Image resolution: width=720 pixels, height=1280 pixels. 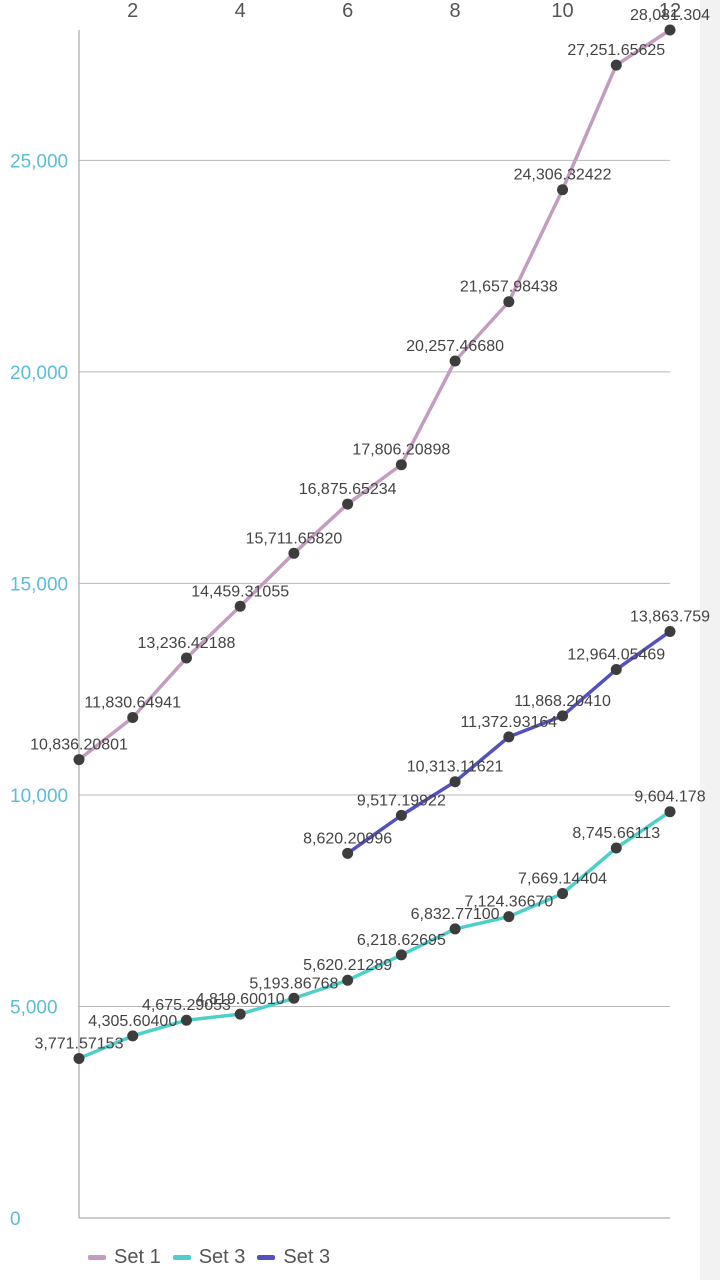 I want to click on data-label: 3,771.57153, so click(x=79, y=1043).